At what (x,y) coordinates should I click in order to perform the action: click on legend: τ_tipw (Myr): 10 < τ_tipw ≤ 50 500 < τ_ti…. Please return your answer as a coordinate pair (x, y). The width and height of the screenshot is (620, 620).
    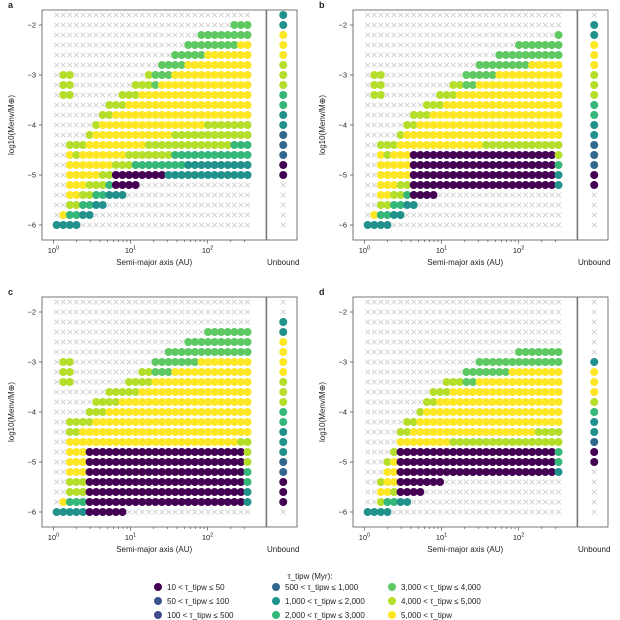
    Looking at the image, I should click on (317, 596).